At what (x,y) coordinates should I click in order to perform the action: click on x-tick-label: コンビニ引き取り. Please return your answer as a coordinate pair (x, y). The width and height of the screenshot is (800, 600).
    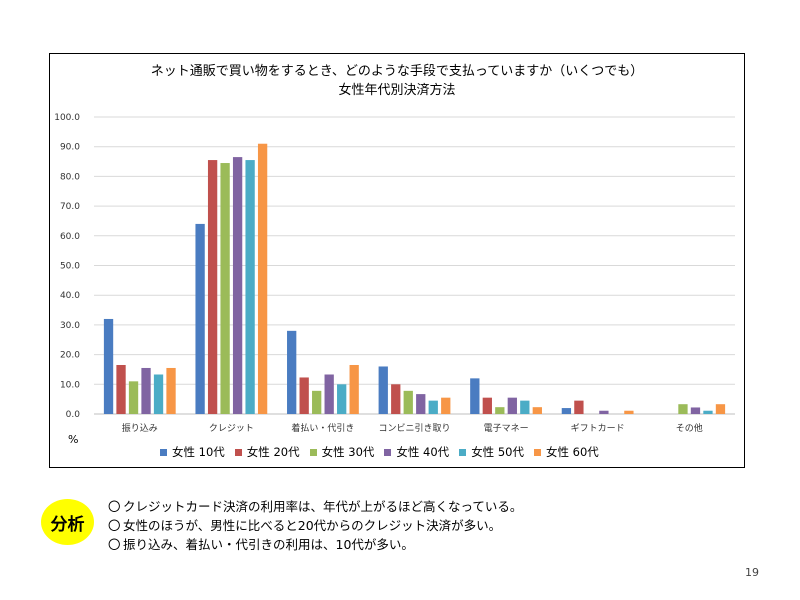
    Looking at the image, I should click on (414, 428).